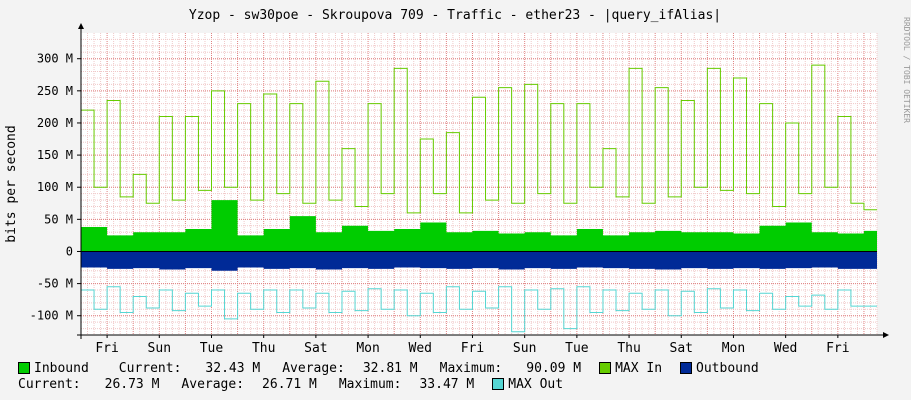 The image size is (911, 400). I want to click on inbound-swatch, so click(24, 368).